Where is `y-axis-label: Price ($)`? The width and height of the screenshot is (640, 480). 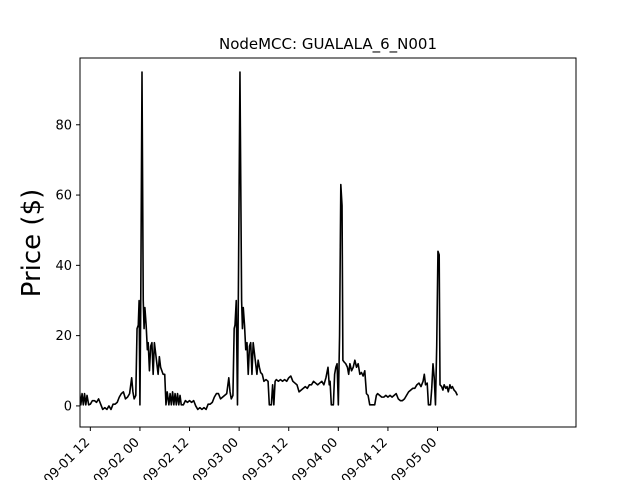
y-axis-label: Price ($) is located at coordinates (32, 243).